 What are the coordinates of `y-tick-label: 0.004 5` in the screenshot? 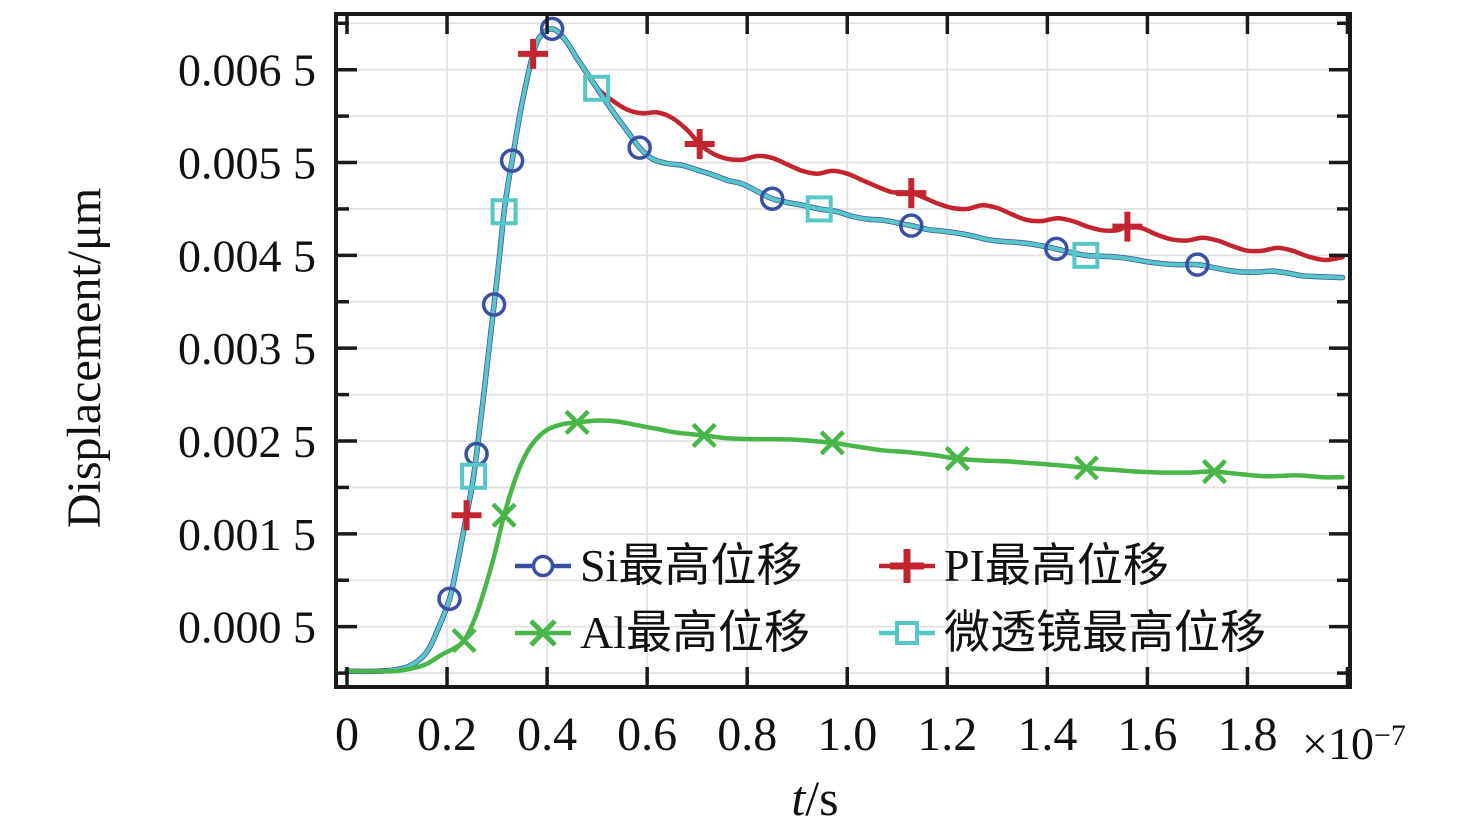 It's located at (247, 255).